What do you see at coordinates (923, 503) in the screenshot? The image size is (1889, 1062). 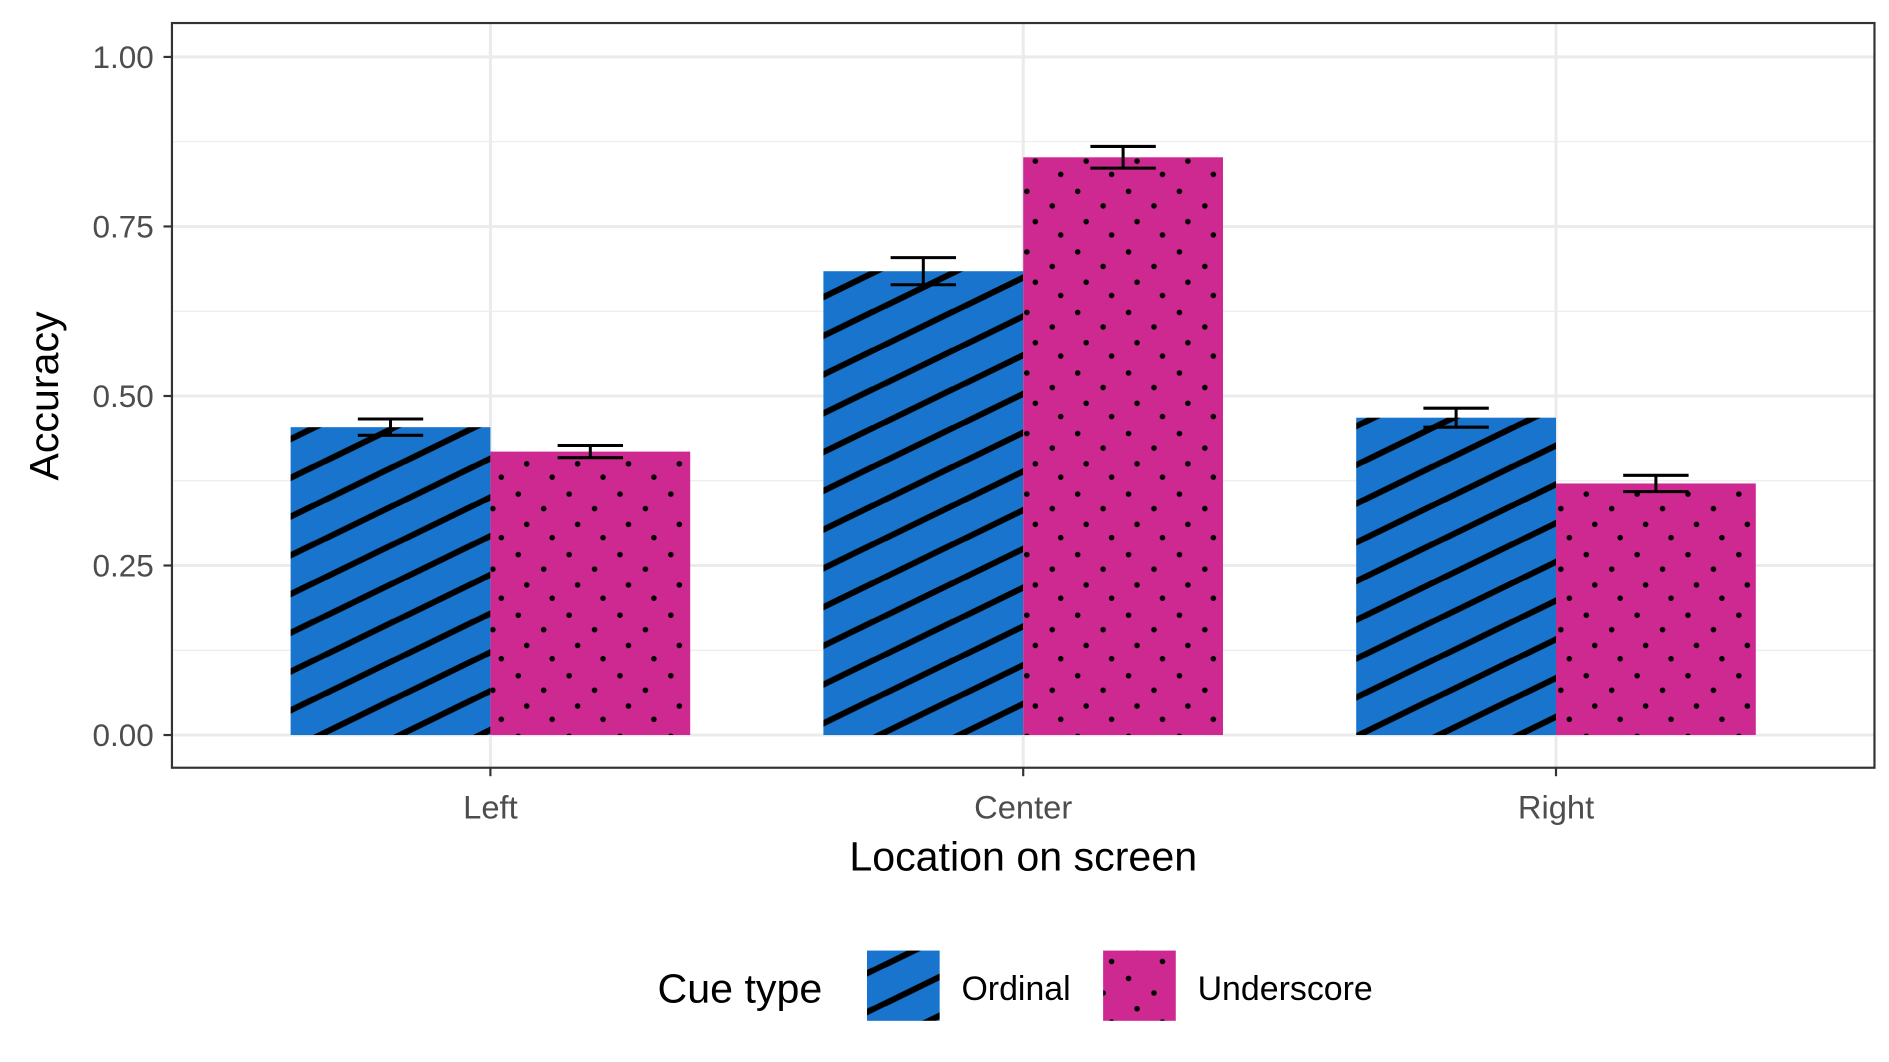 I see `bar-ordinal-center` at bounding box center [923, 503].